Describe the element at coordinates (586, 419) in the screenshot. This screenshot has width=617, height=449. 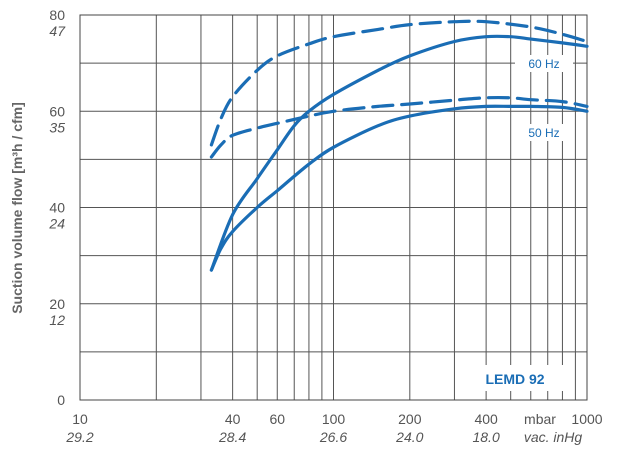
I see `x-tick-label: 1000` at that location.